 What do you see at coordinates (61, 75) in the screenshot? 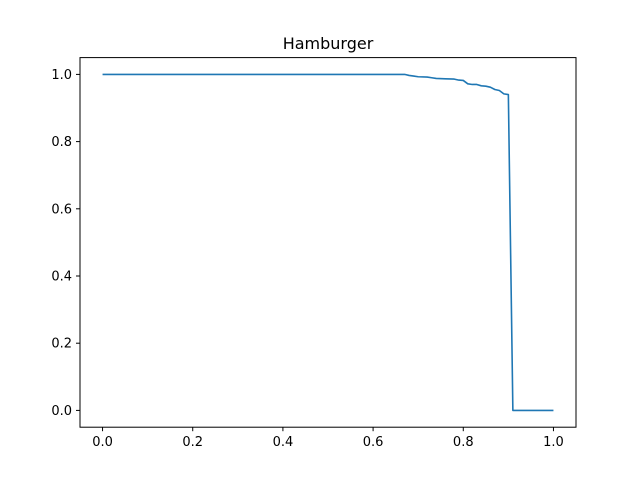
I see `y-tick-label: 1.0` at bounding box center [61, 75].